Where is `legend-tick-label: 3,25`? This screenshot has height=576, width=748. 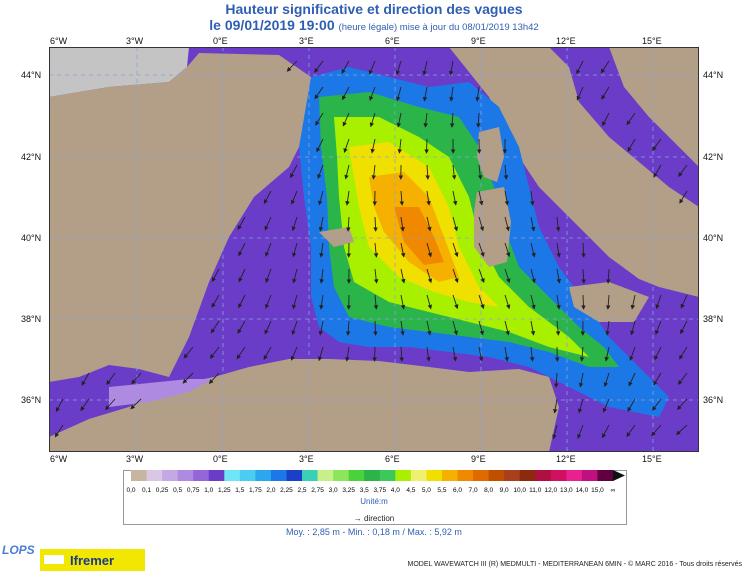 legend-tick-label: 3,25 is located at coordinates (348, 490).